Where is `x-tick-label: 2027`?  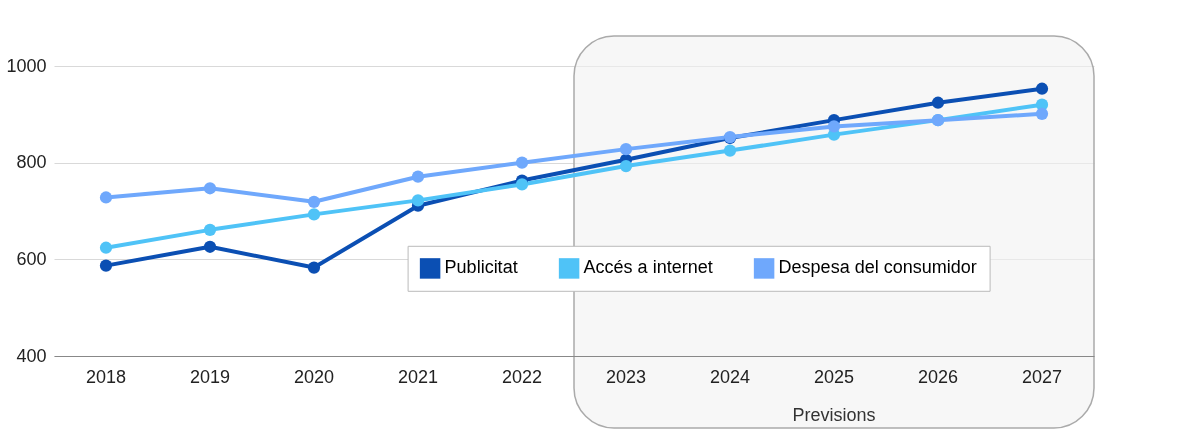 x-tick-label: 2027 is located at coordinates (1042, 376).